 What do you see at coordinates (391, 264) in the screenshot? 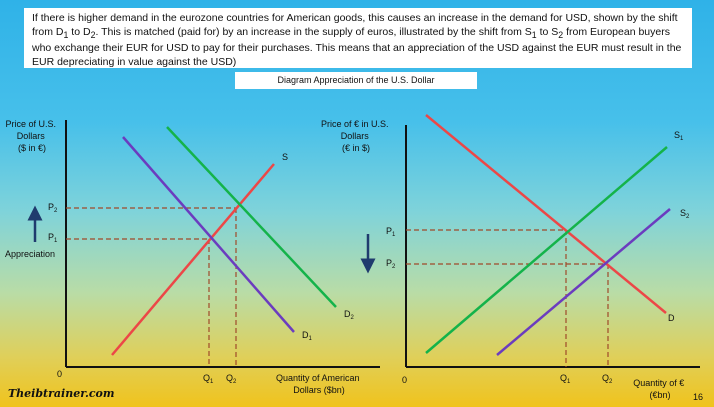
I see `right-price-p2-label: P2` at bounding box center [391, 264].